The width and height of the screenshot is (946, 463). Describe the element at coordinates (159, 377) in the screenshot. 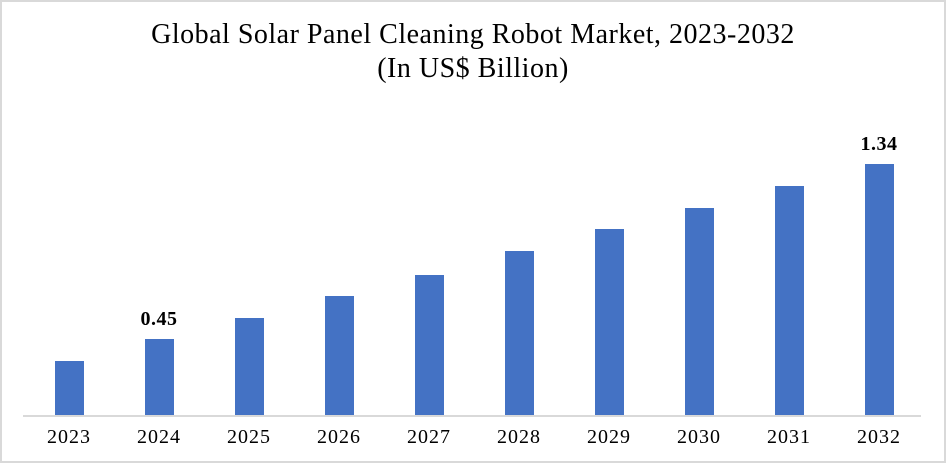

I see `bar-2024` at that location.